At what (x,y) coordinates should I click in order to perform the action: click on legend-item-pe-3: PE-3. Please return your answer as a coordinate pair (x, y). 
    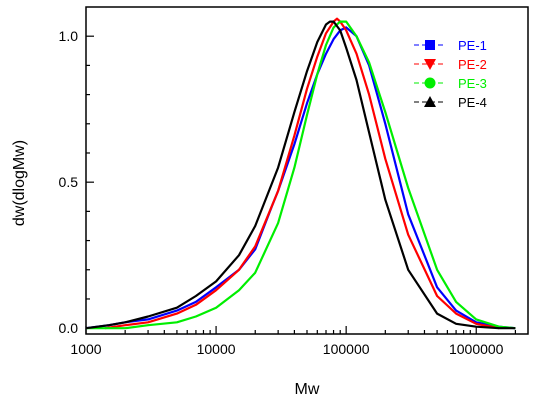
    Looking at the image, I should click on (450, 83).